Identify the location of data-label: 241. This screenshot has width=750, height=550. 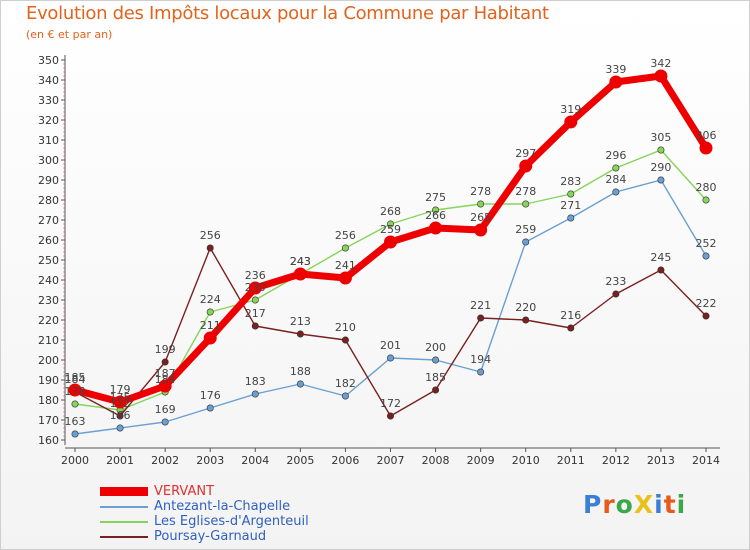
(345, 265).